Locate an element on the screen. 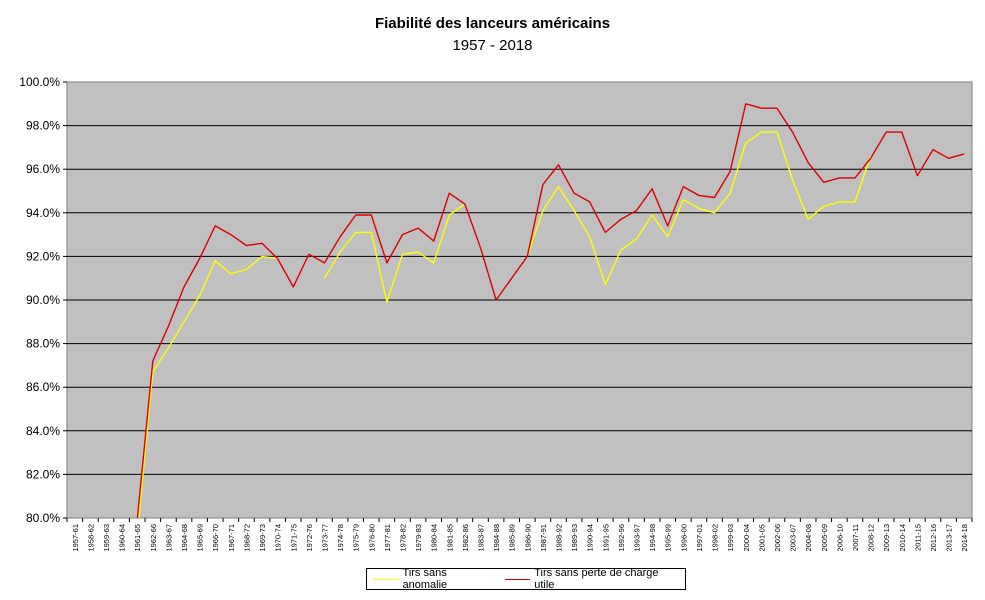 This screenshot has height=600, width=985. x-tick-label: 1985-89 is located at coordinates (512, 538).